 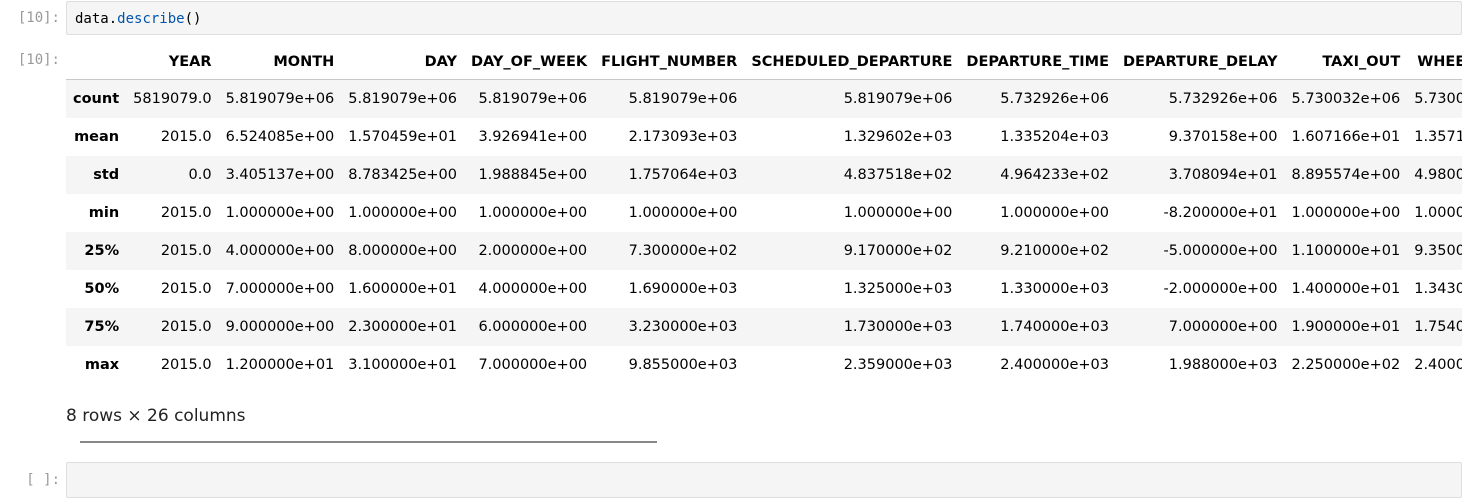 I want to click on table-cell: 1.200000e+01, so click(x=280, y=365).